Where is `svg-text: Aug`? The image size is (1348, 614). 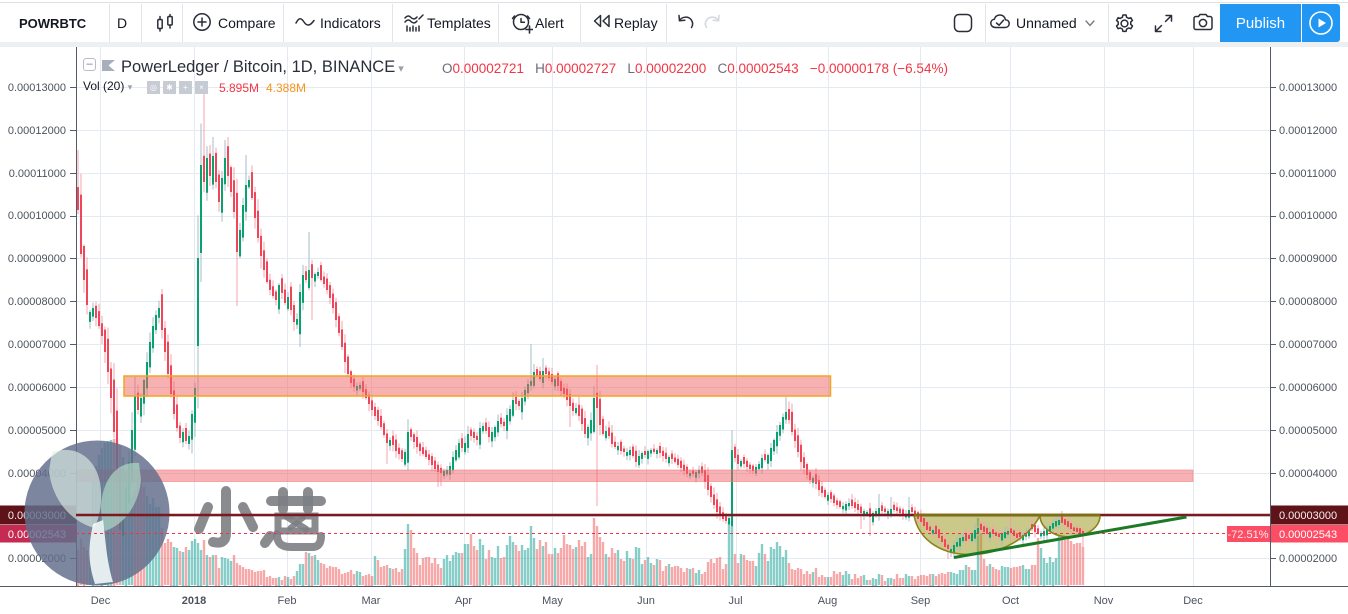
svg-text: Aug is located at coordinates (828, 601).